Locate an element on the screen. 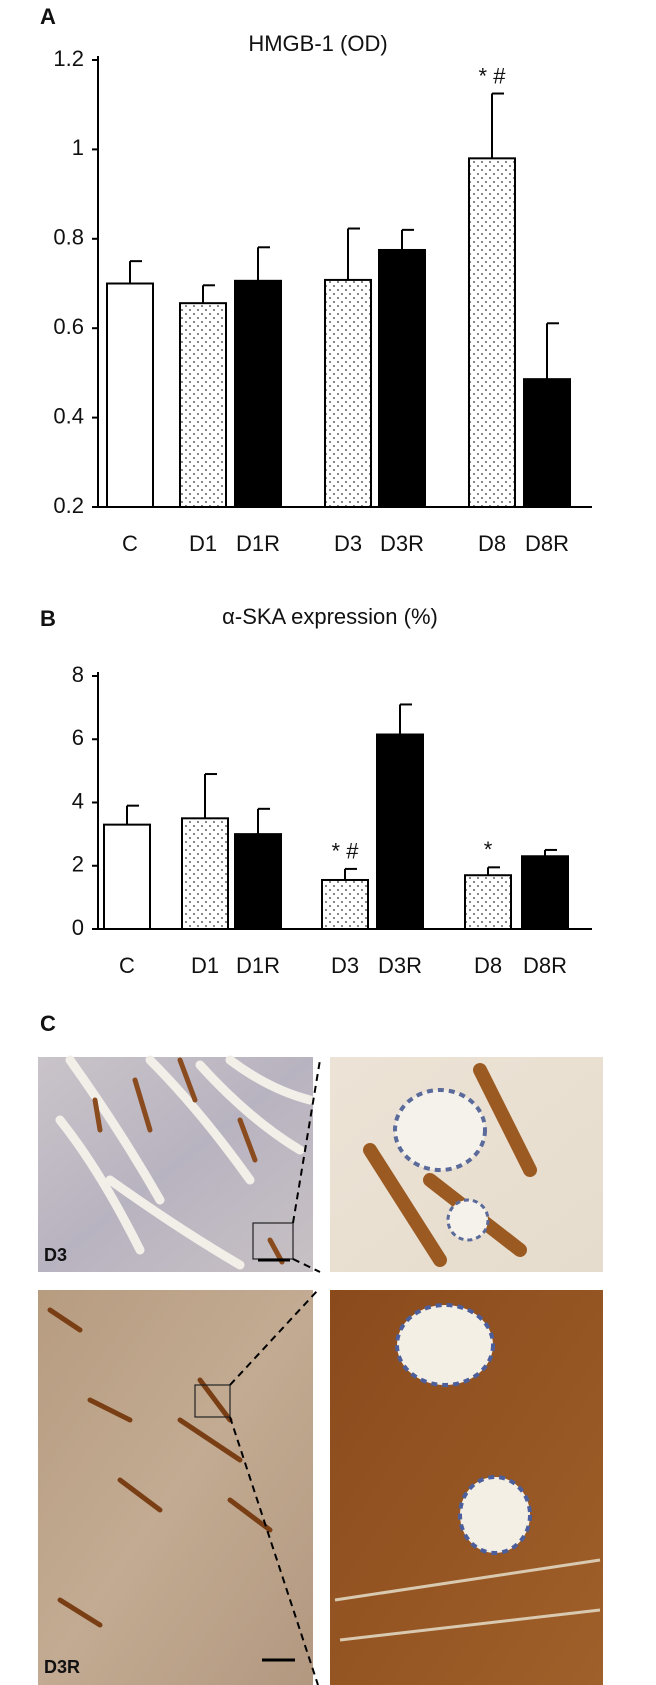 The height and width of the screenshot is (1685, 656). y-tick-label: 0.8 is located at coordinates (68, 237).